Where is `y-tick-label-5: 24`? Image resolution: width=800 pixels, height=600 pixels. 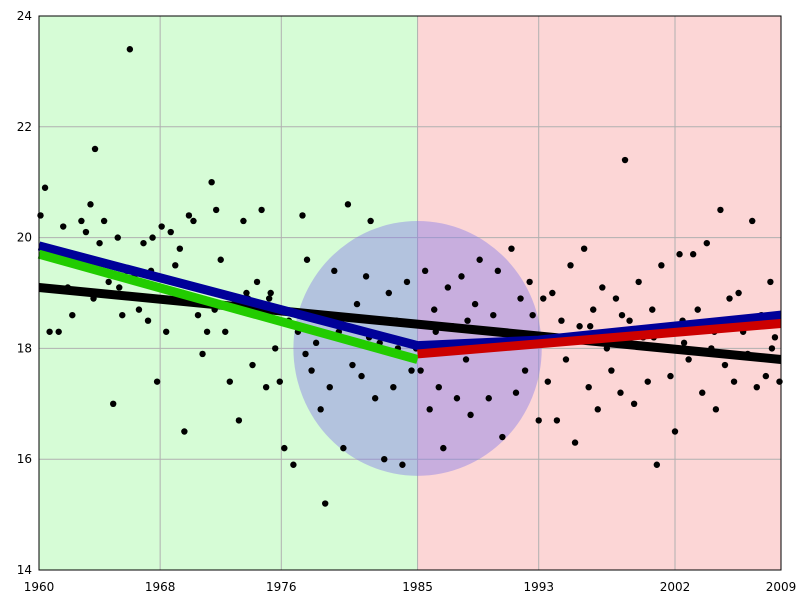 y-tick-label-5: 24 is located at coordinates (24, 16).